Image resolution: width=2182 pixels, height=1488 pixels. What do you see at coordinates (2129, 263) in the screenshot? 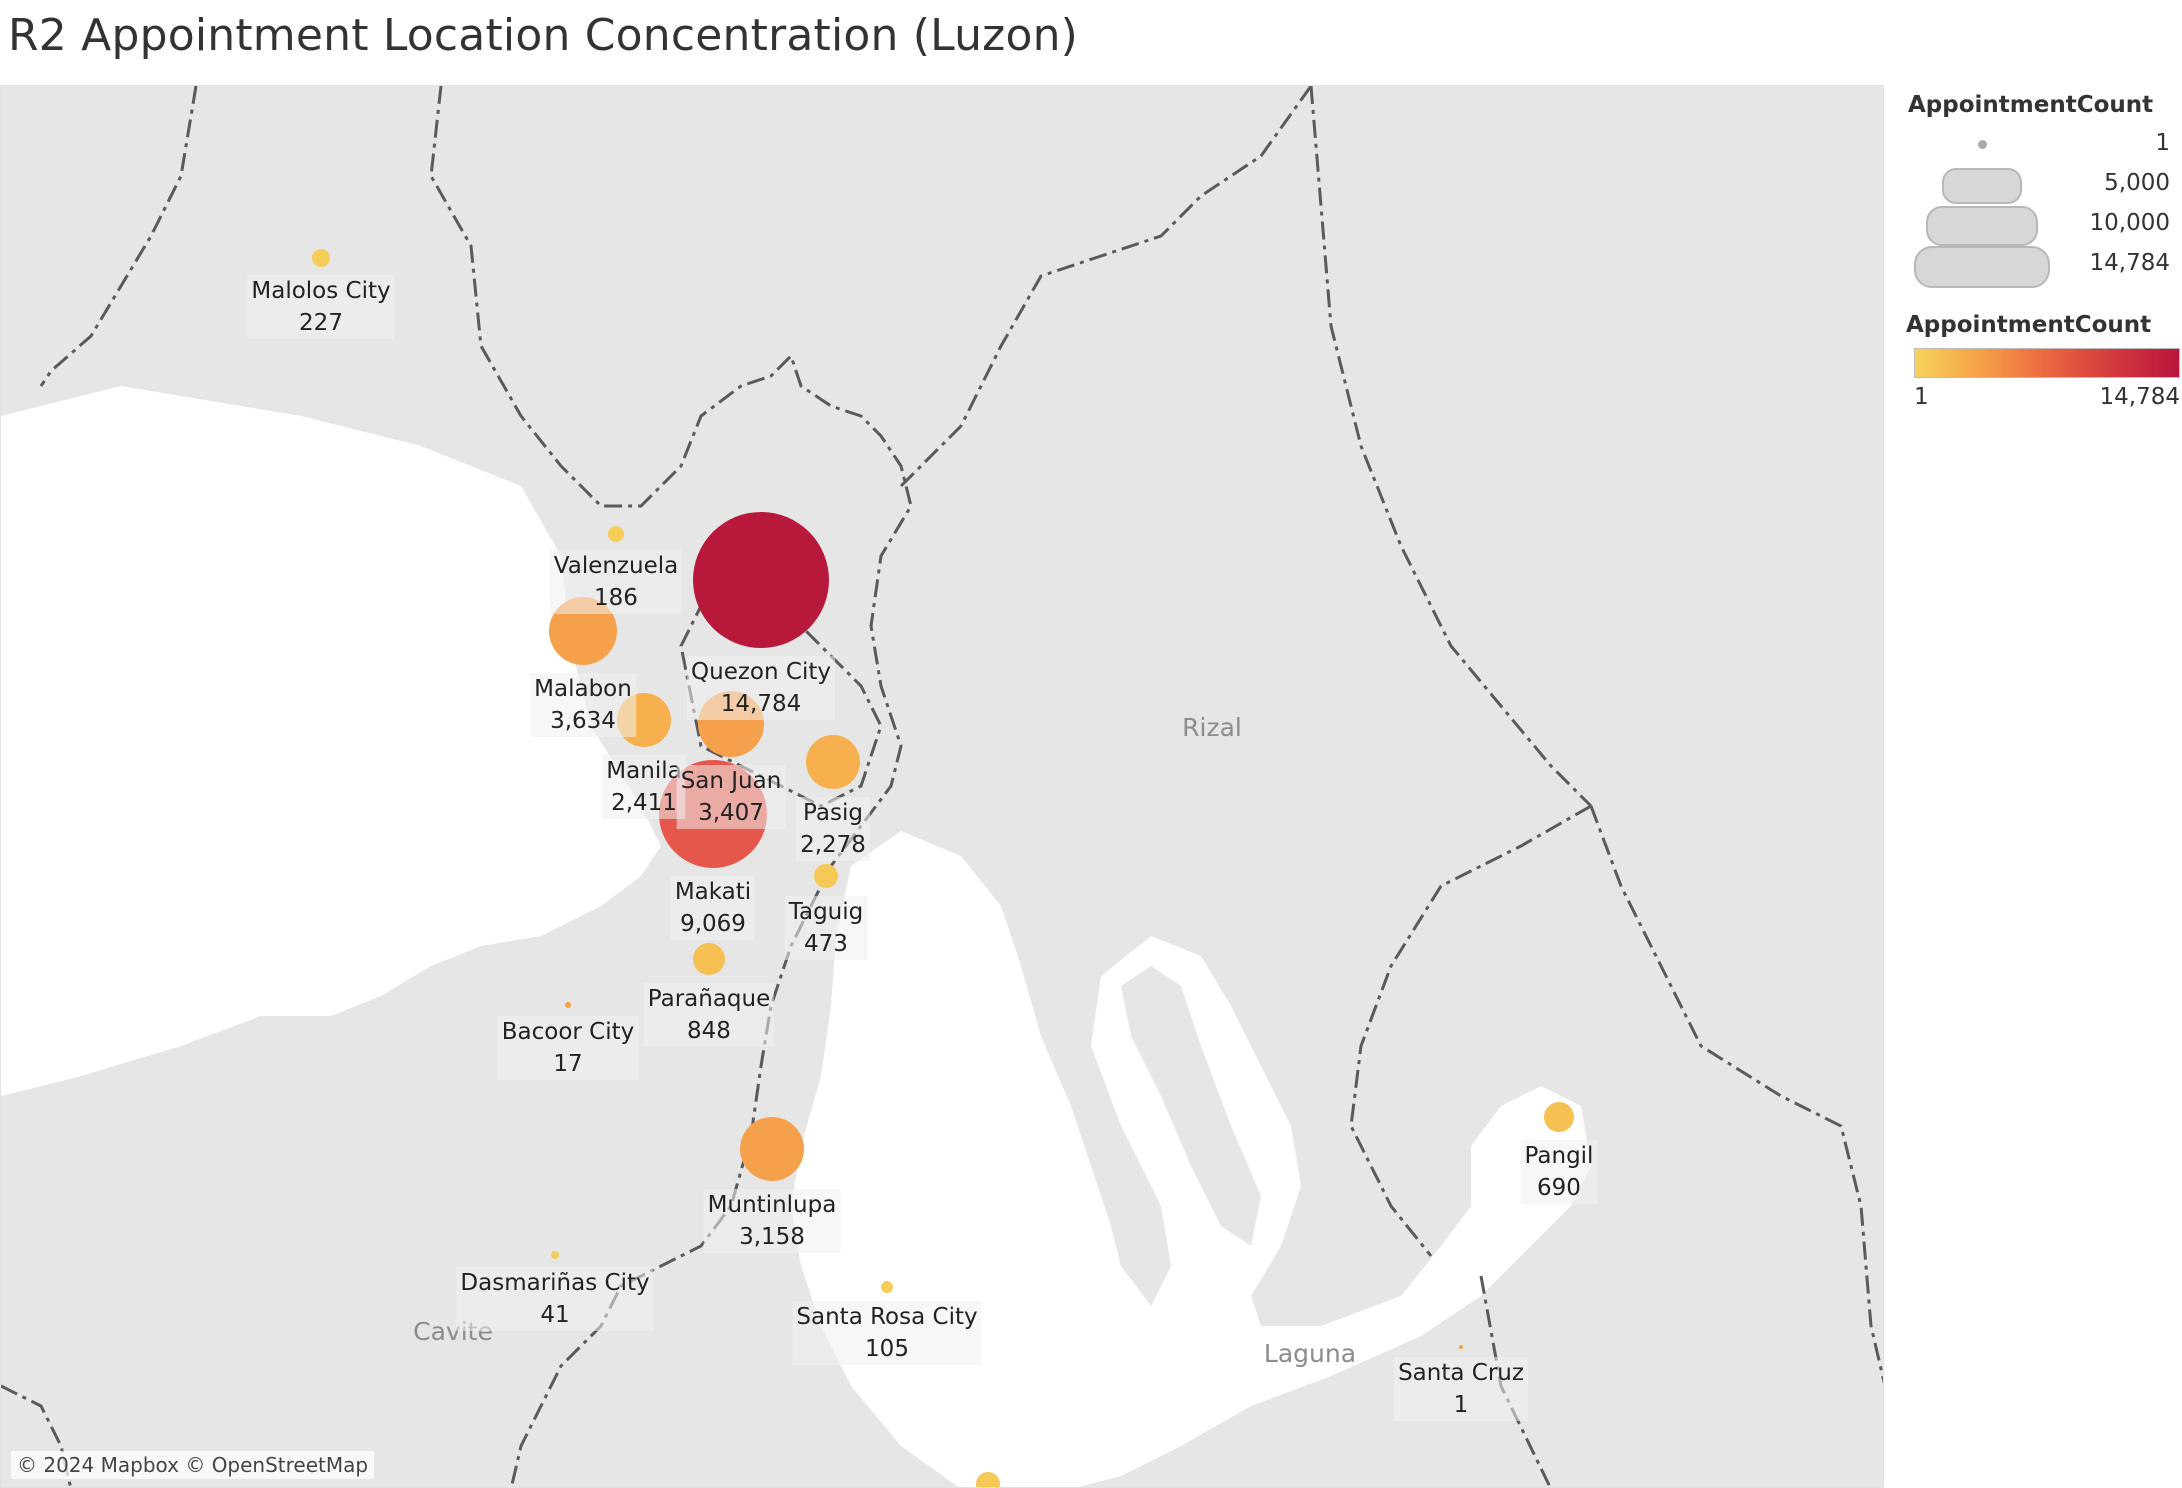
I see `size-legend-value-14784: 14,784` at bounding box center [2129, 263].